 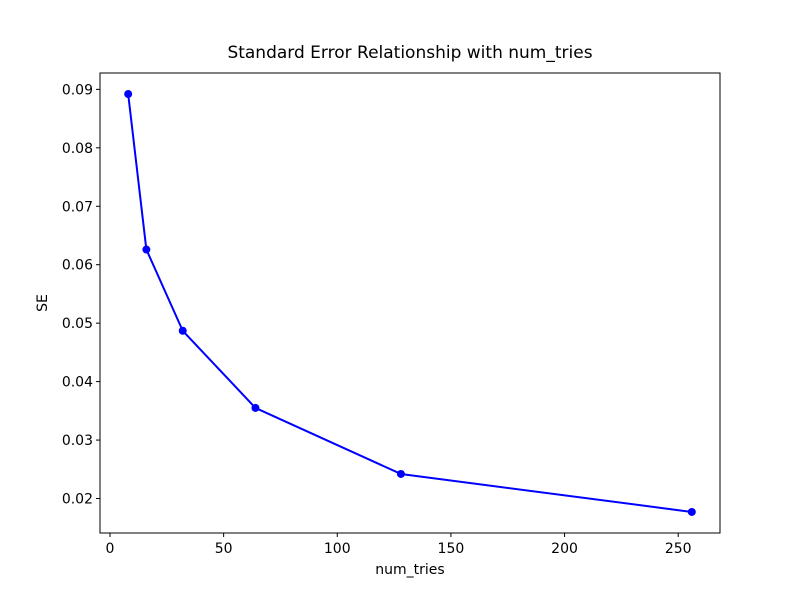 I want to click on x-tick-label: 200, so click(x=564, y=549).